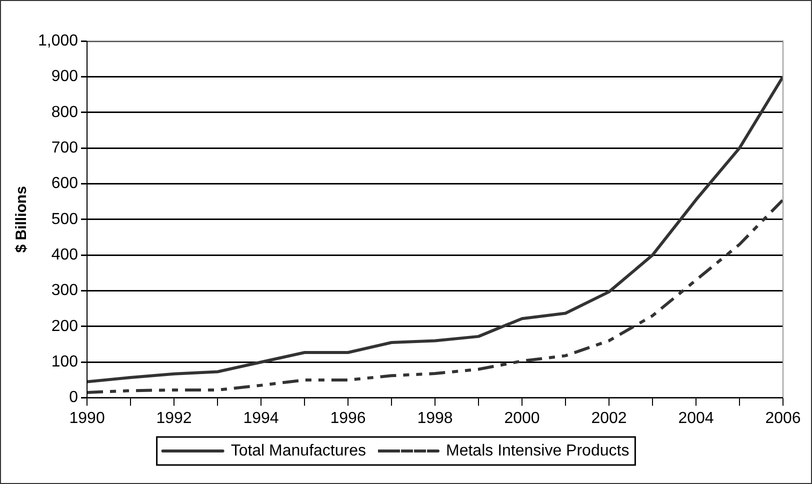 Image resolution: width=812 pixels, height=484 pixels. Describe the element at coordinates (64, 147) in the screenshot. I see `y-tick-label: 700` at that location.